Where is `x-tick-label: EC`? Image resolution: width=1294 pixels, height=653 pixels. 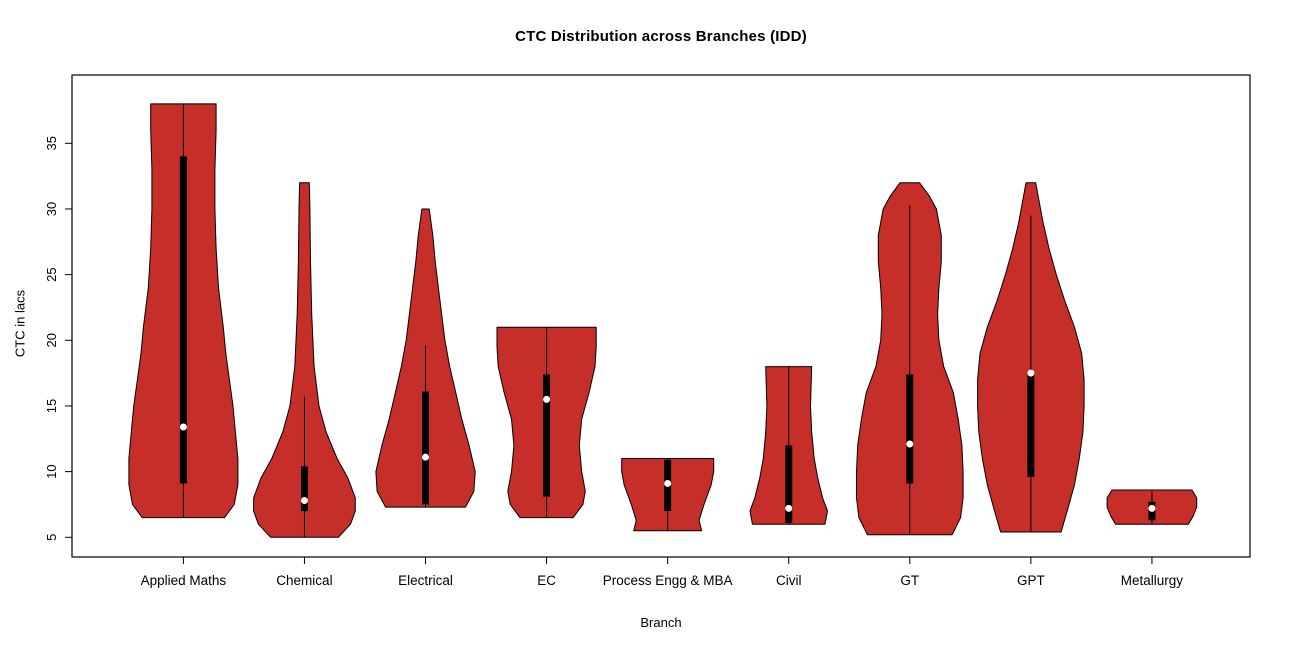
x-tick-label: EC is located at coordinates (546, 580).